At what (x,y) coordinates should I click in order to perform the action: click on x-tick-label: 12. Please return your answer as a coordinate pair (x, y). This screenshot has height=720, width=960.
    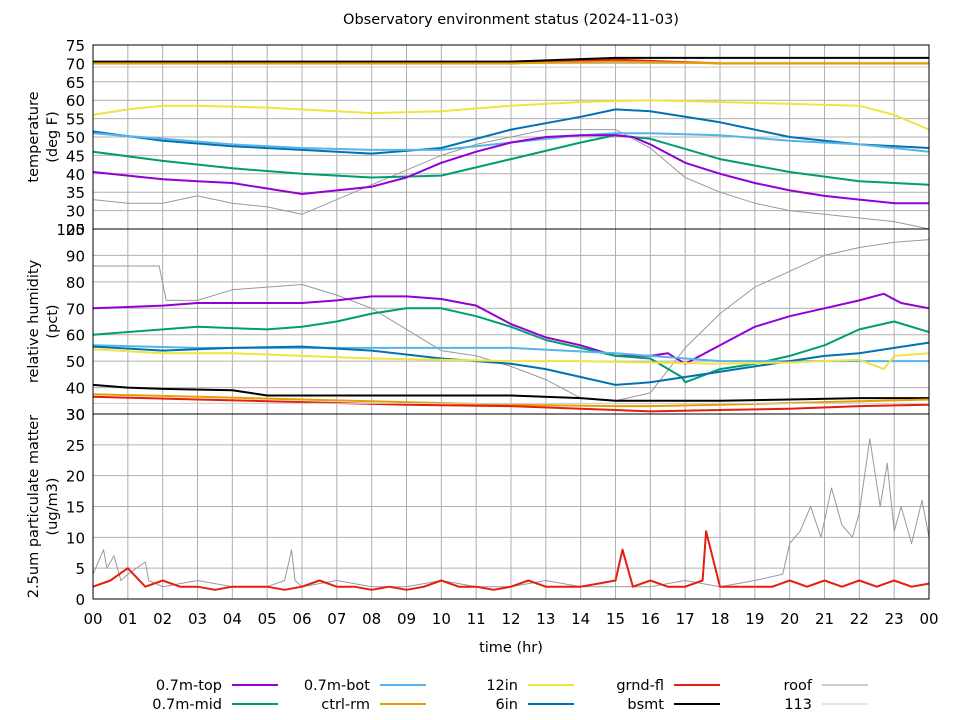
    Looking at the image, I should click on (510, 619).